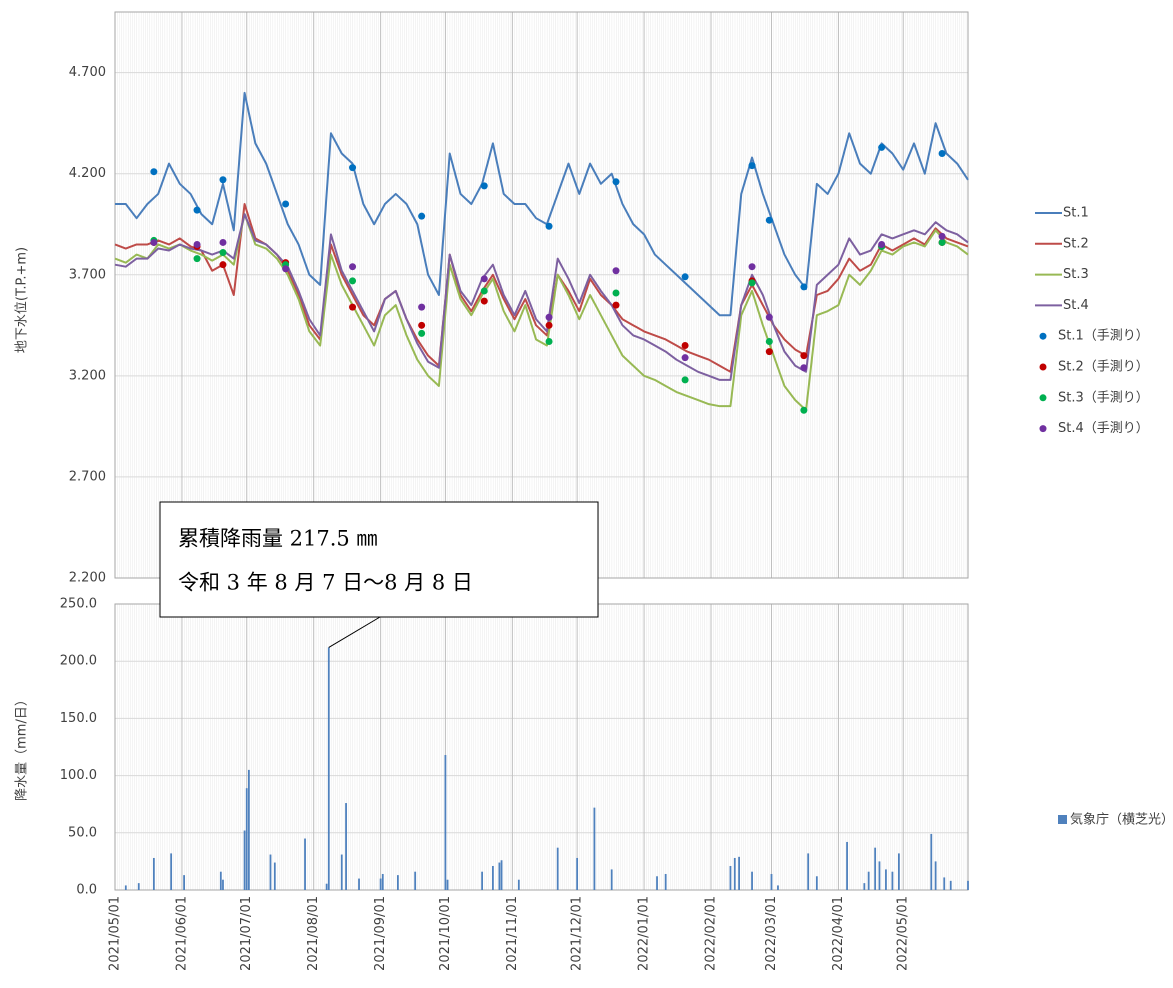  I want to click on legend-label: St.2（手測り）, so click(1103, 367).